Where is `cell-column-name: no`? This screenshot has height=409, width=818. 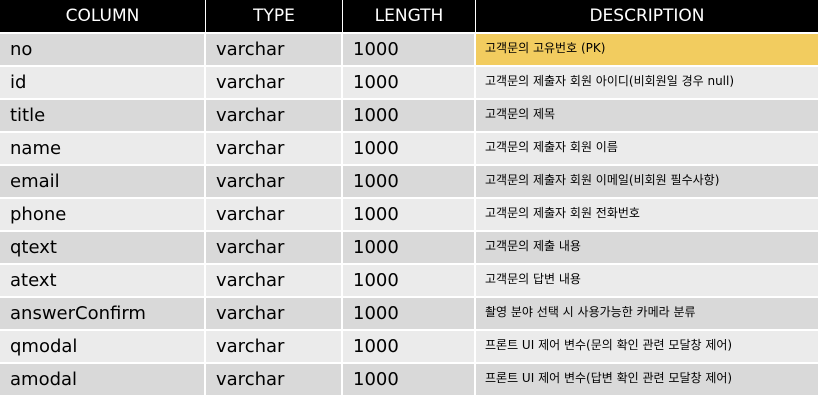 cell-column-name: no is located at coordinates (103, 50).